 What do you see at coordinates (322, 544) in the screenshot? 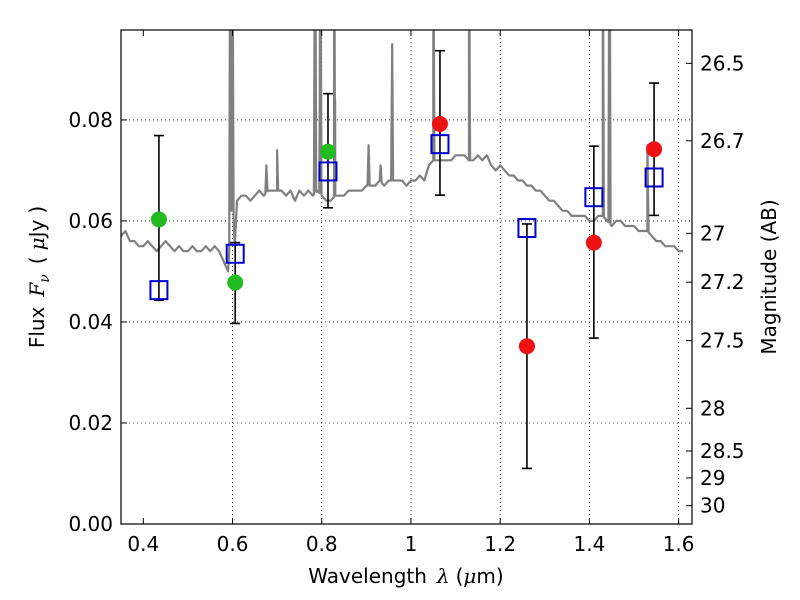
I see `x-tick-label: 0.8` at bounding box center [322, 544].